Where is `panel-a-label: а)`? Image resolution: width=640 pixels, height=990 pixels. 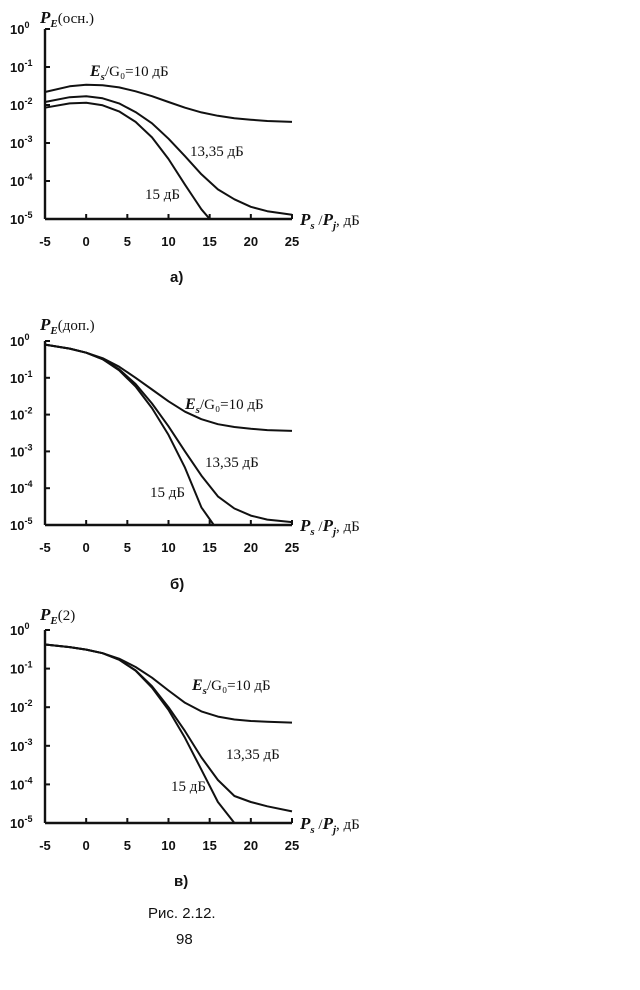 panel-a-label: а) is located at coordinates (176, 277).